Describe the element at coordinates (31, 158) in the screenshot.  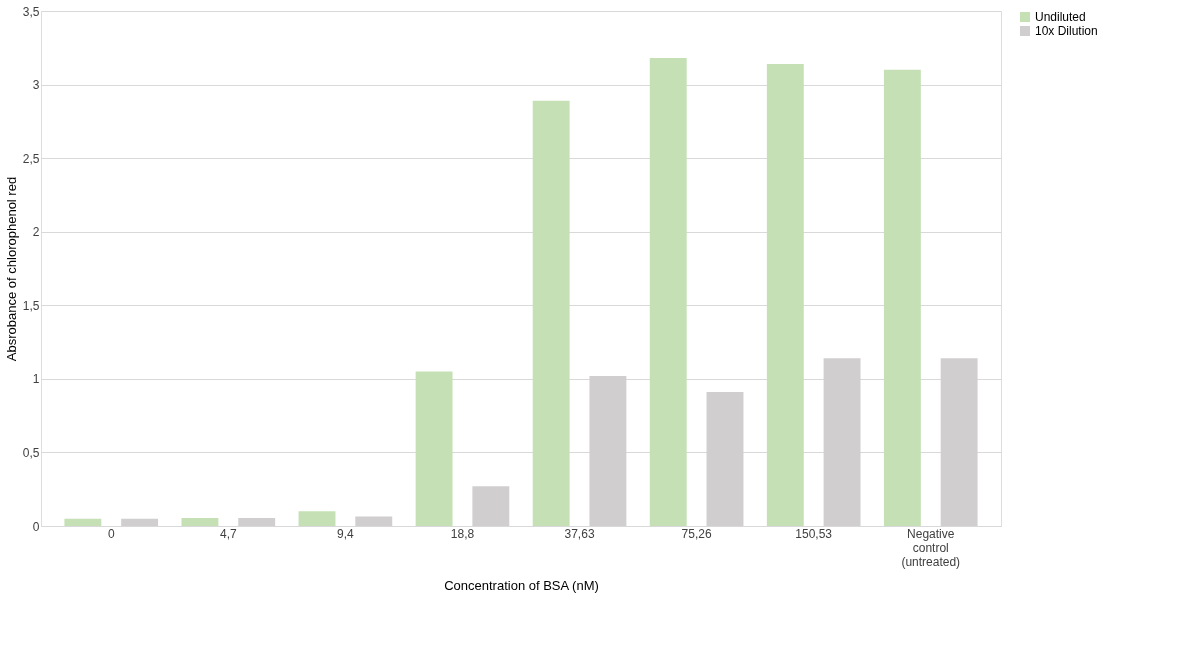
I see `y-tick-label: 2,5` at that location.